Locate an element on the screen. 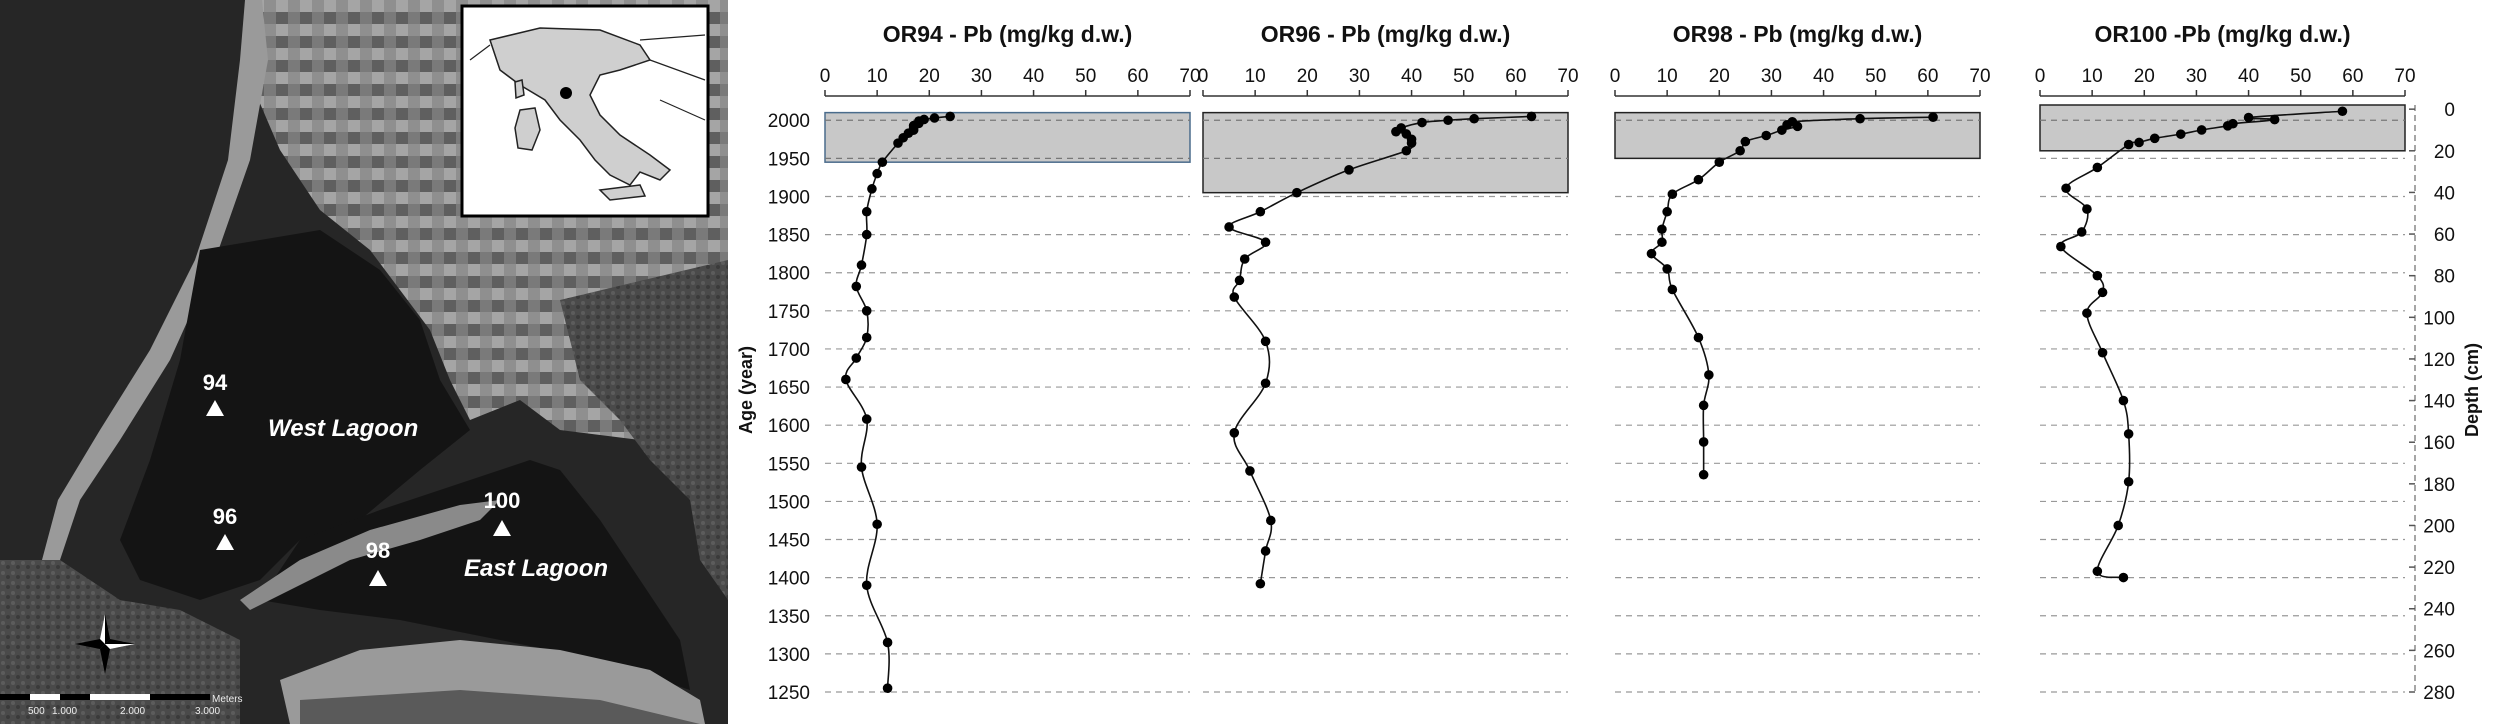 The height and width of the screenshot is (724, 2500). west-tombolo is located at coordinates (155, 280).